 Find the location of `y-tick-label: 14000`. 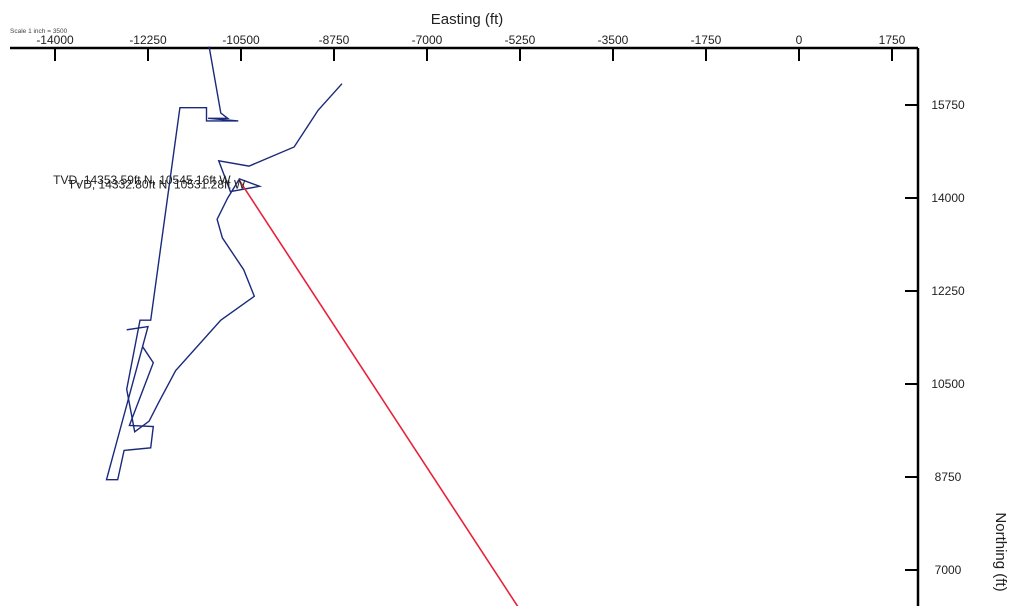

y-tick-label: 14000 is located at coordinates (948, 198).